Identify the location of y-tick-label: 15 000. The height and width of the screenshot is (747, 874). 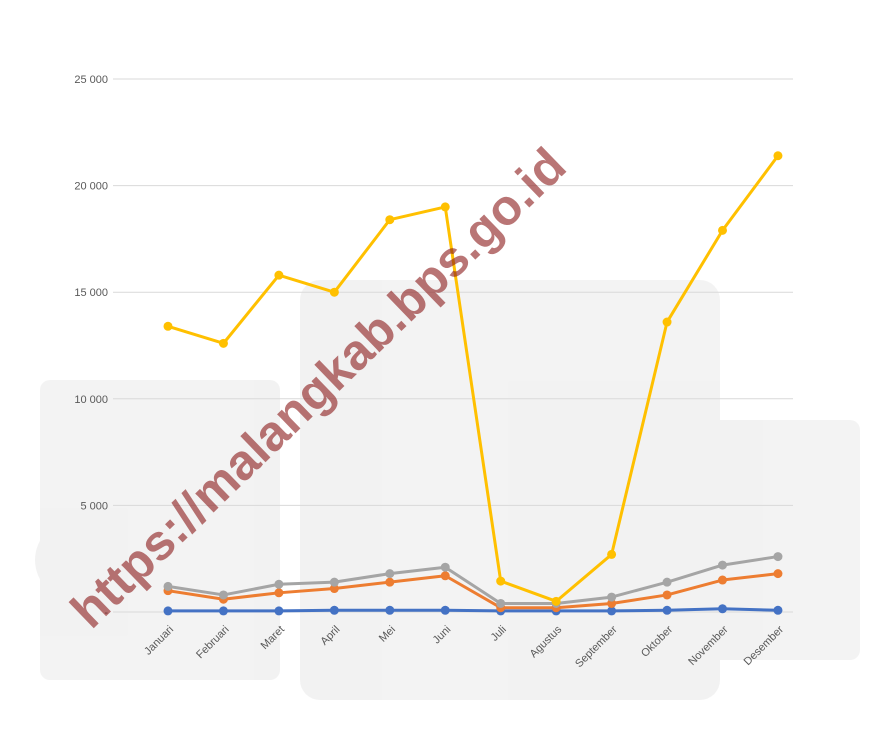
(91, 293).